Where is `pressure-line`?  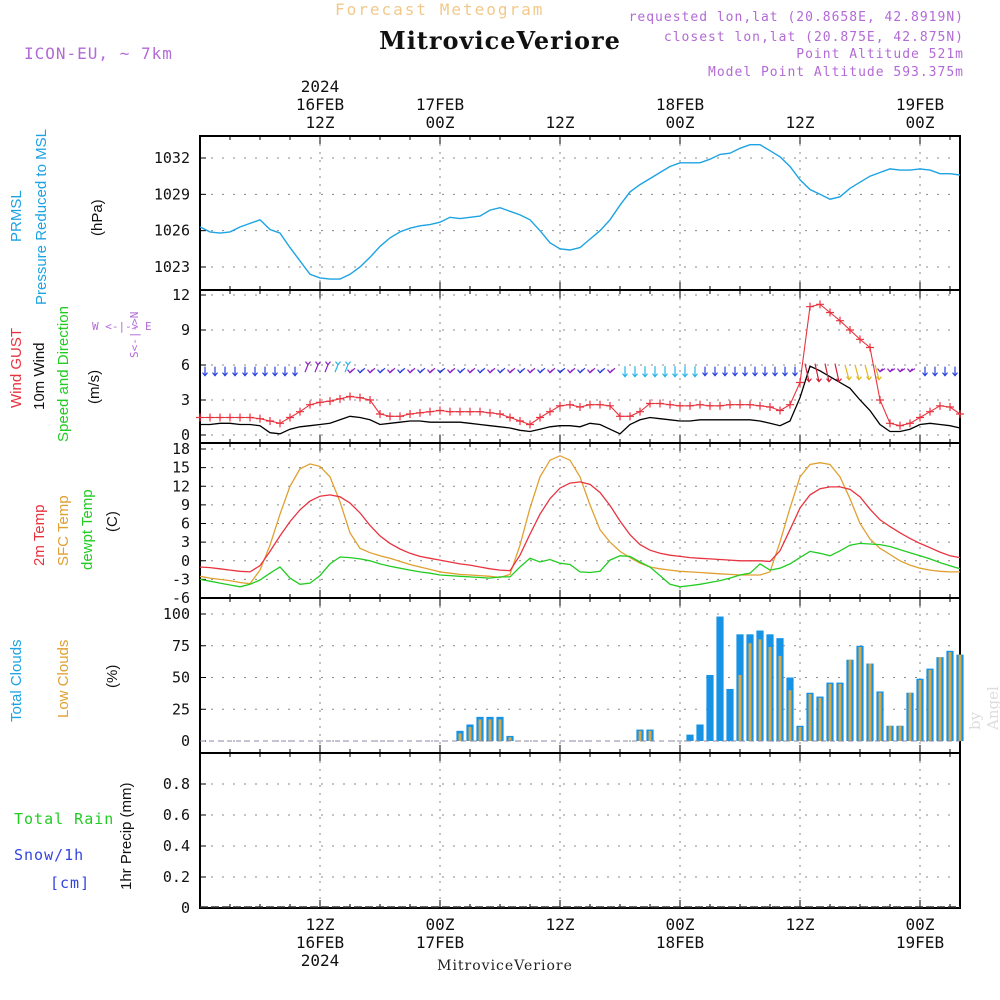 pressure-line is located at coordinates (580, 211).